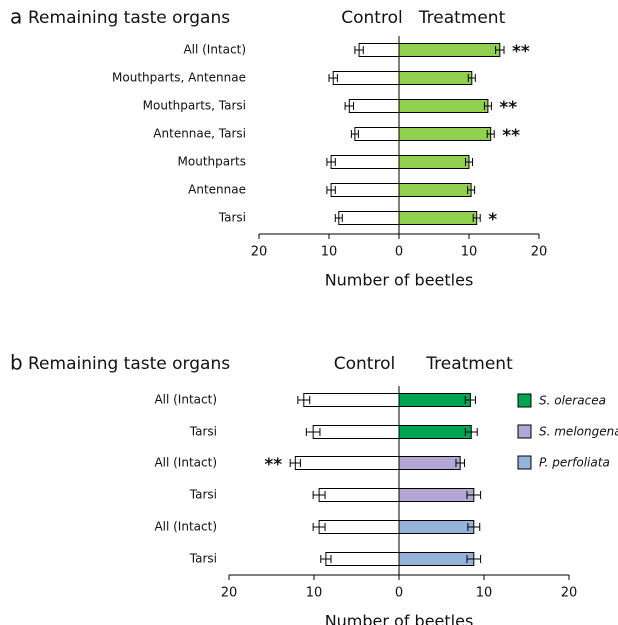  I want to click on legend-label: P. perfoliata, so click(574, 463).